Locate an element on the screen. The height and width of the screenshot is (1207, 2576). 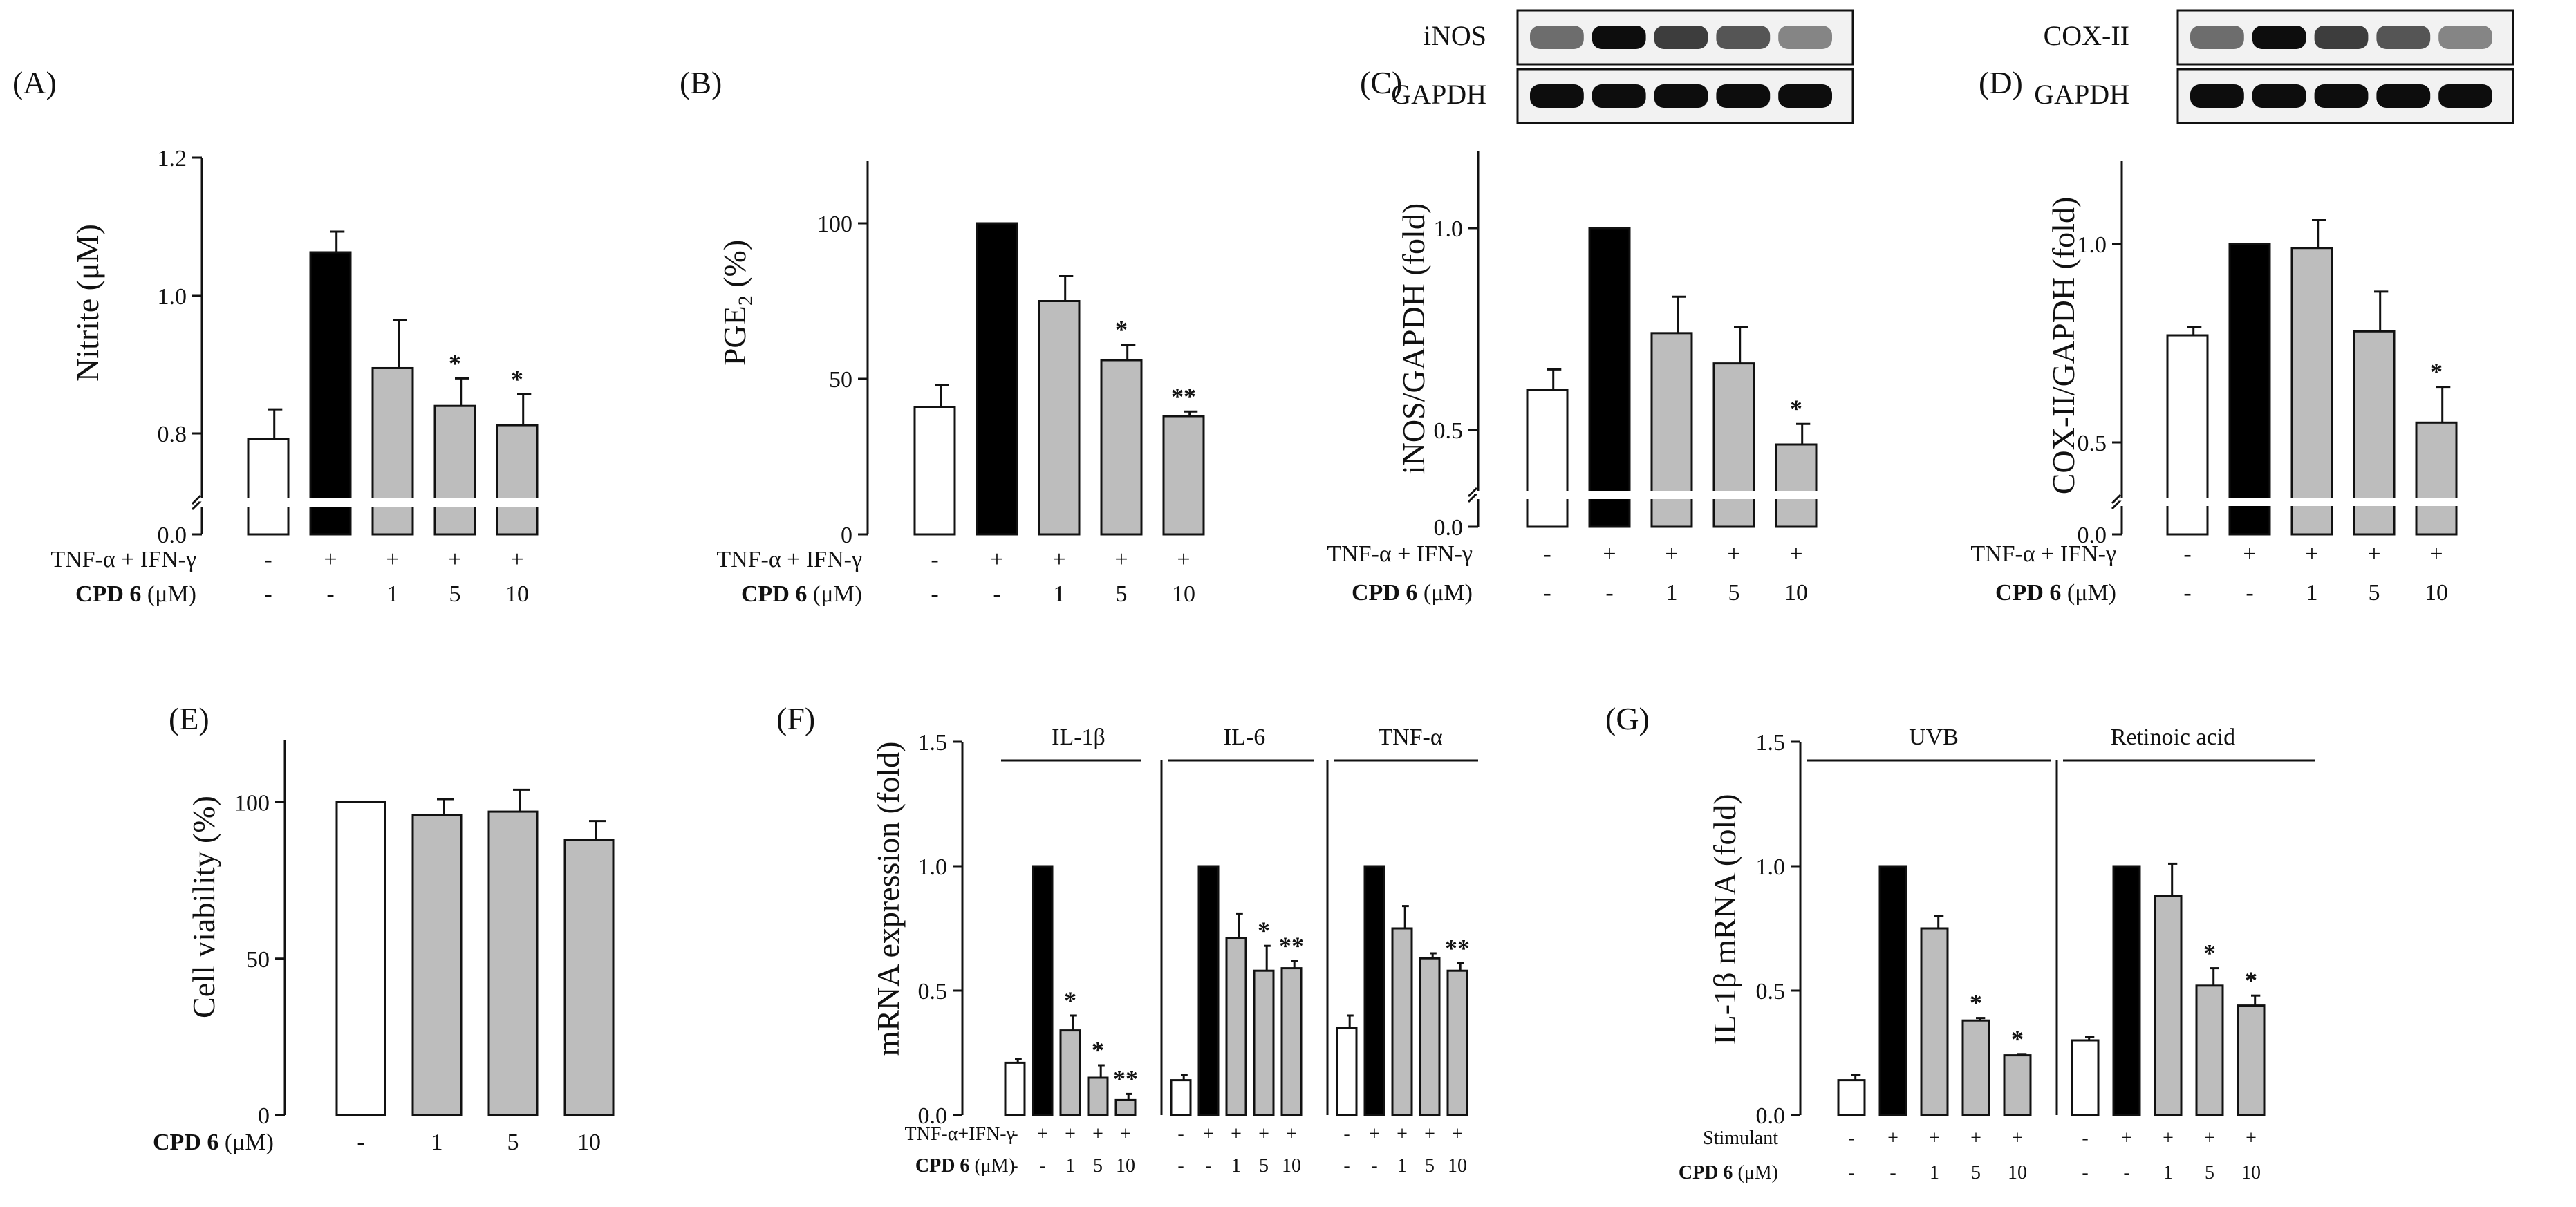
y-axis-label: PGE2 (%) is located at coordinates (737, 303).